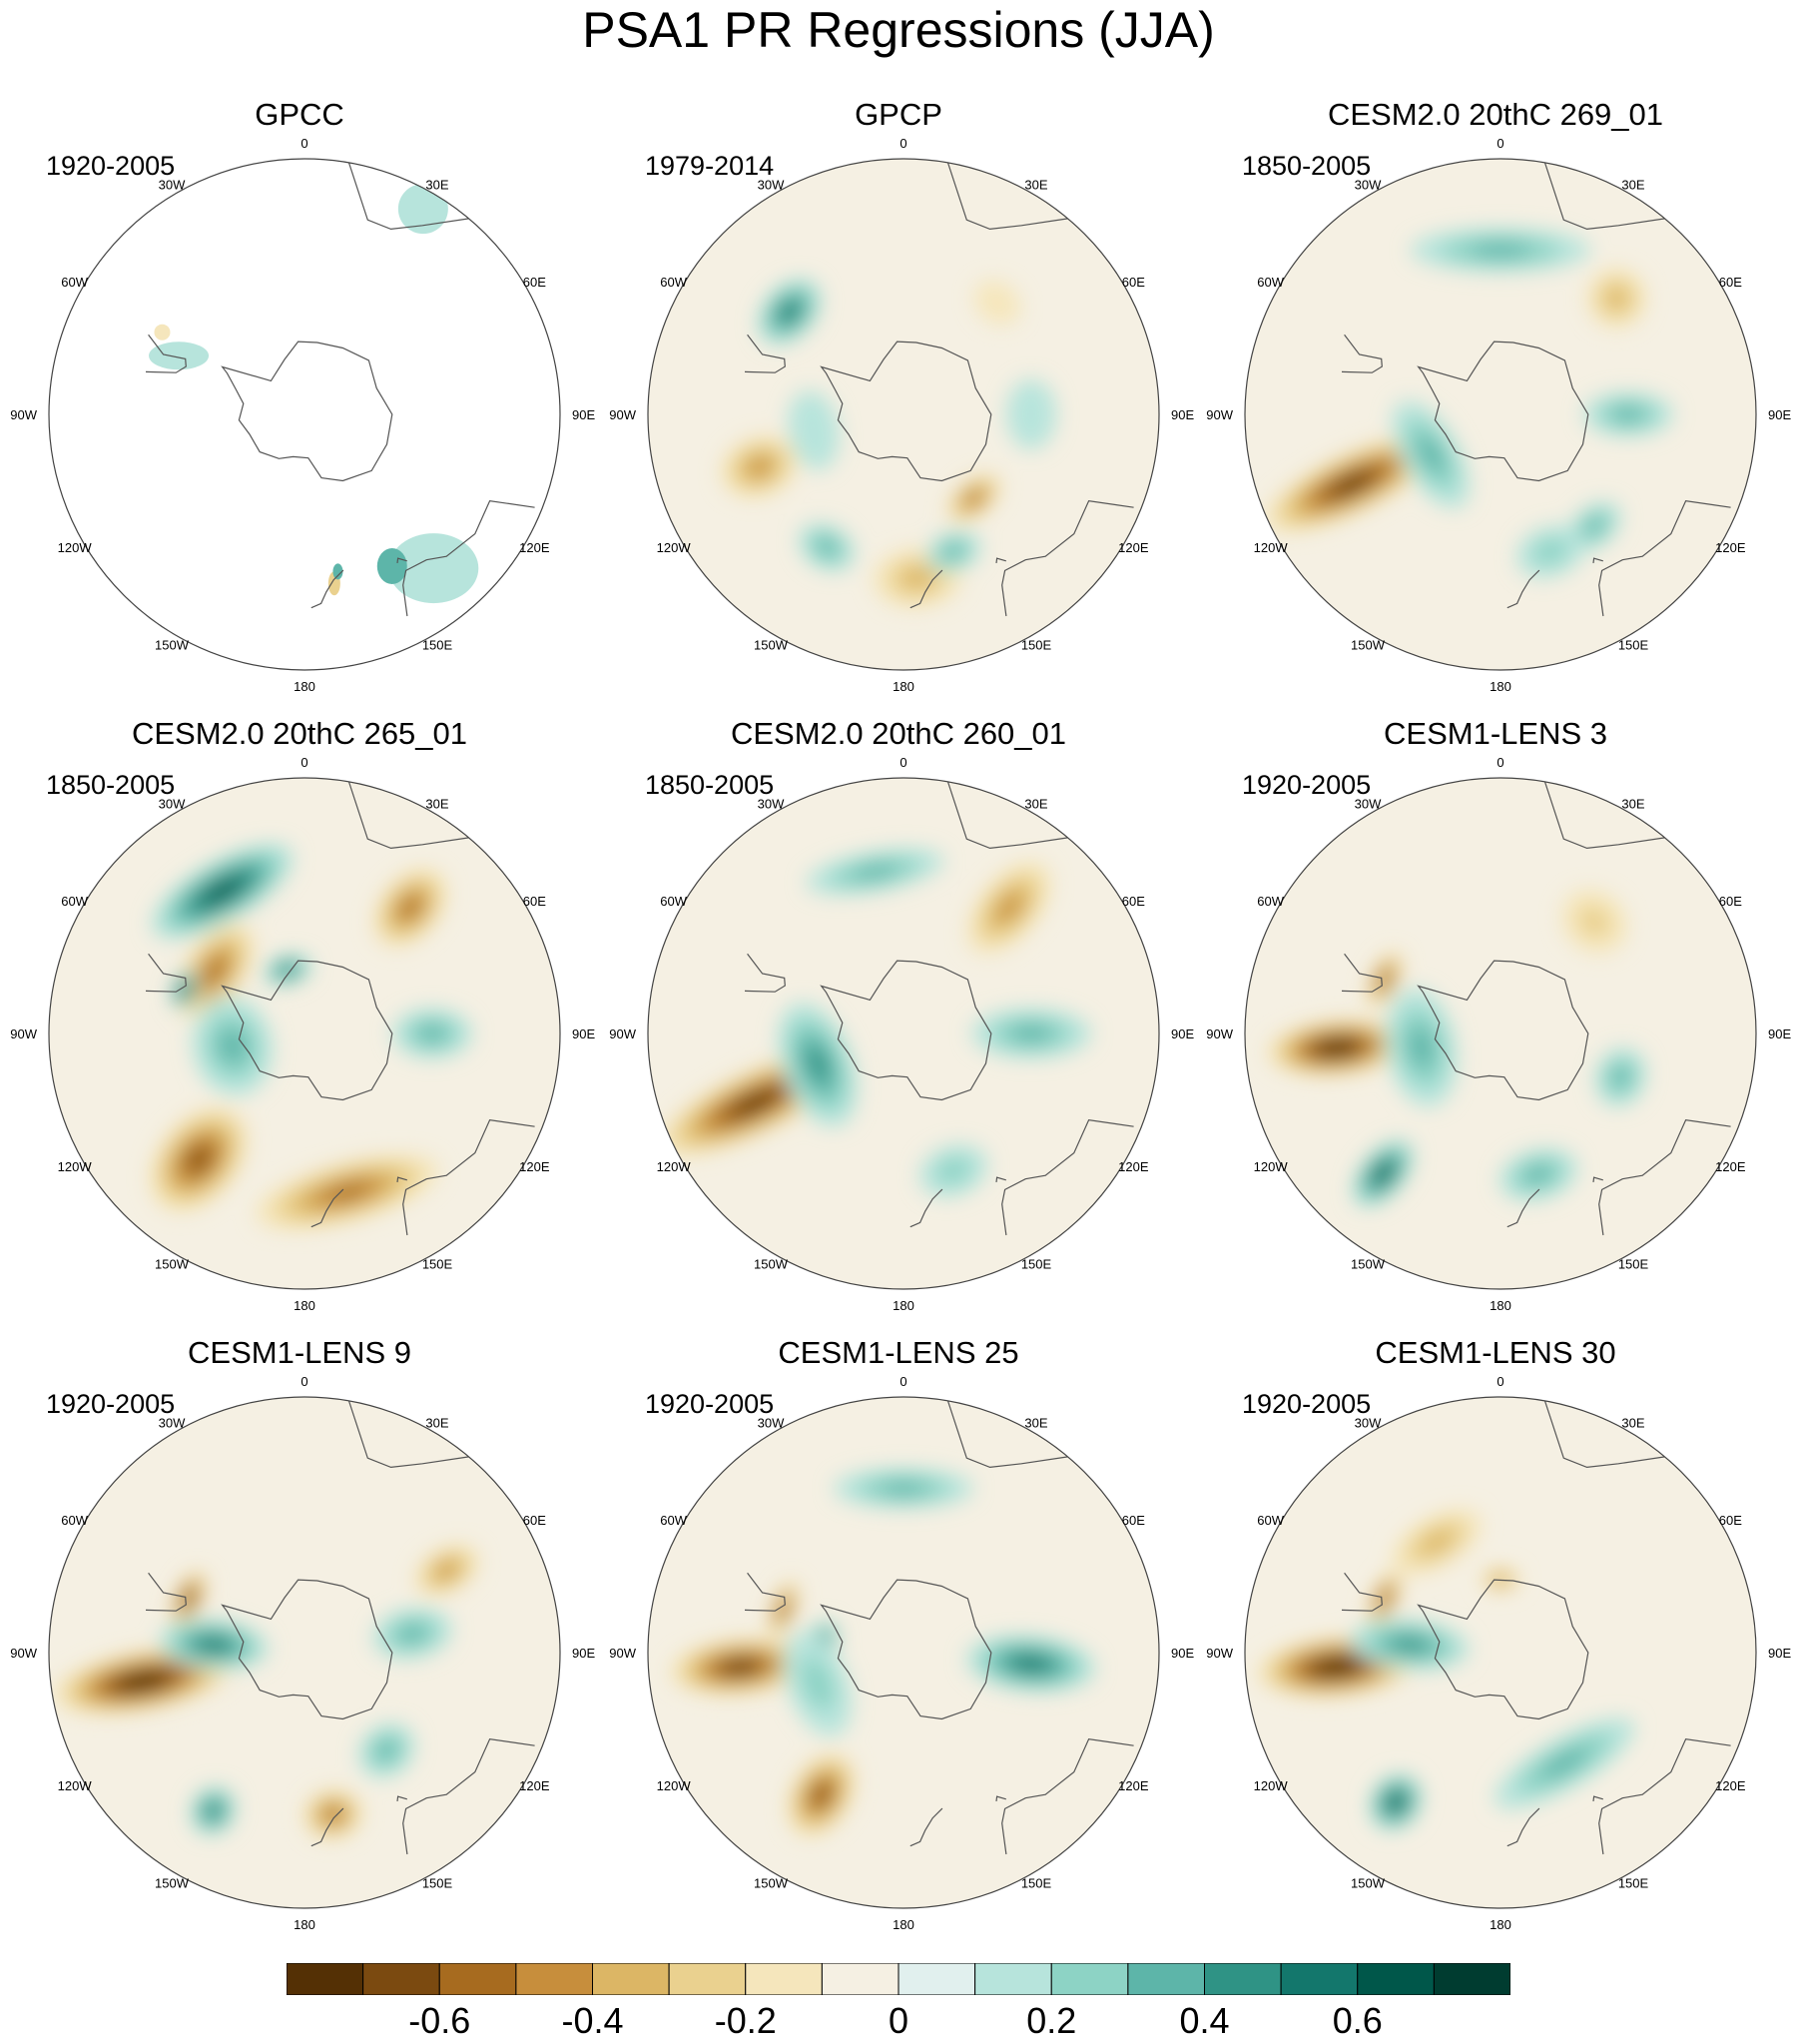 Image resolution: width=1797 pixels, height=2044 pixels. What do you see at coordinates (1357, 2020) in the screenshot?
I see `colorbar-tick-label: 0.6` at bounding box center [1357, 2020].